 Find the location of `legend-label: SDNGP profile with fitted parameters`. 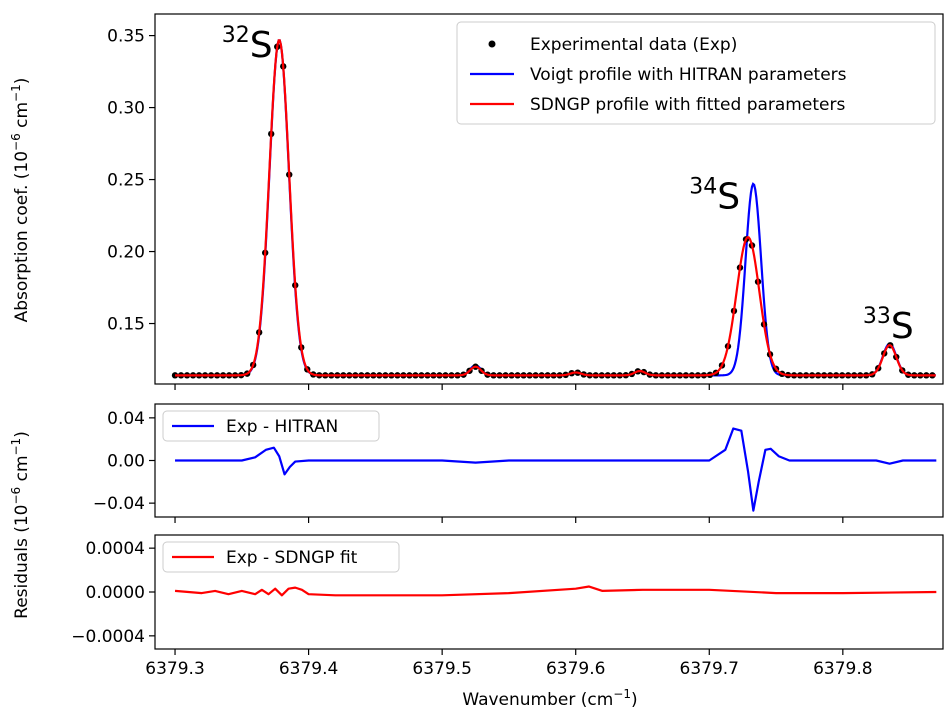

legend-label: SDNGP profile with fitted parameters is located at coordinates (687, 105).